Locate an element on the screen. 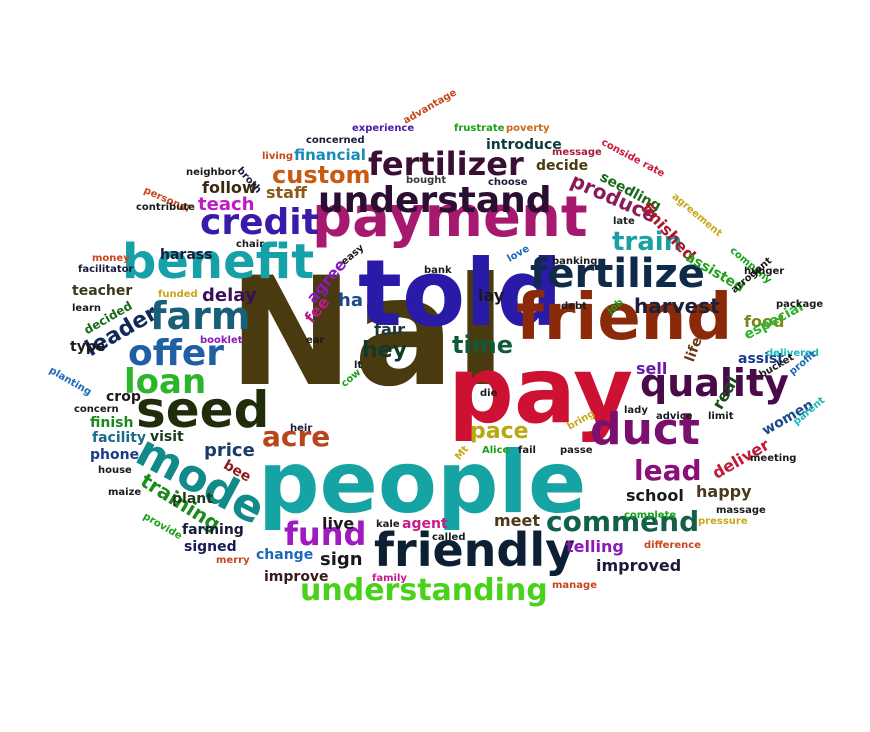  word-bought: bought is located at coordinates (426, 180).